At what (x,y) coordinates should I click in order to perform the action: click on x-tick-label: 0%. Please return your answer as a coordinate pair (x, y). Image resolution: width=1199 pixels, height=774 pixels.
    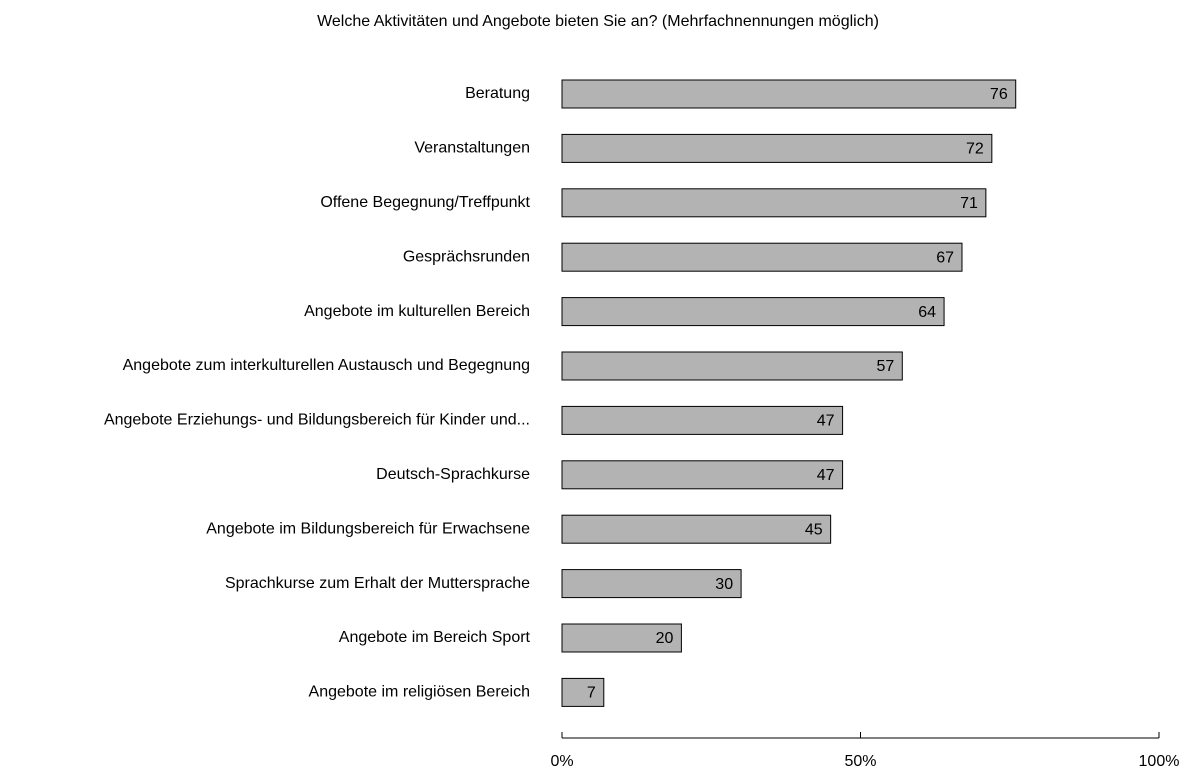
    Looking at the image, I should click on (561, 761).